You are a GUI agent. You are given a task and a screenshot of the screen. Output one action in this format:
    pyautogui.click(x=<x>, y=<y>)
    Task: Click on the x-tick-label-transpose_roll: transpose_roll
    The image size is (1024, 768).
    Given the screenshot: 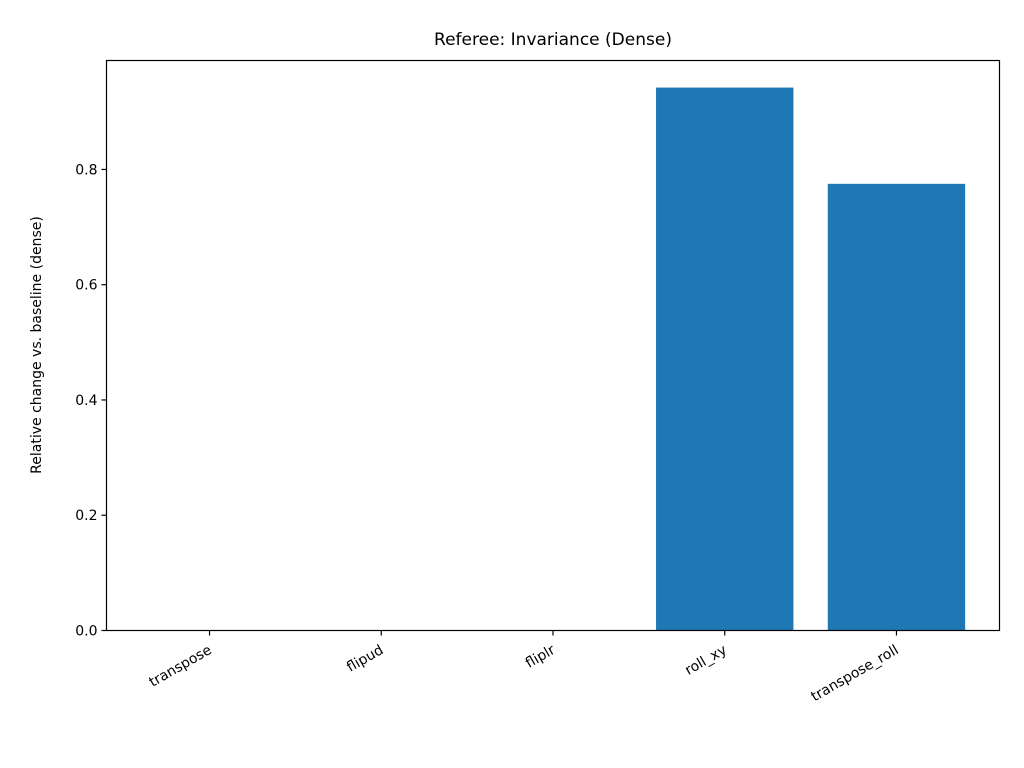 What is the action you would take?
    pyautogui.click(x=854, y=673)
    